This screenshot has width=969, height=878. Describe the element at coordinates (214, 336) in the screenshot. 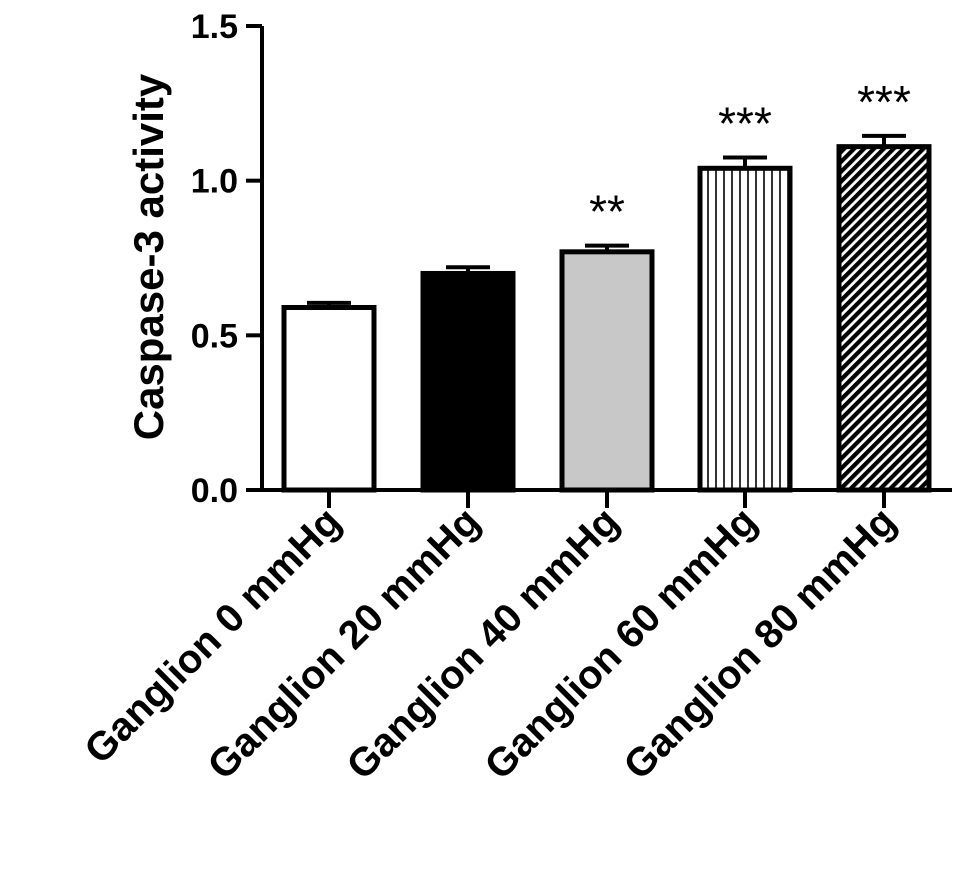

I see `y-tick-label: 0.5` at that location.